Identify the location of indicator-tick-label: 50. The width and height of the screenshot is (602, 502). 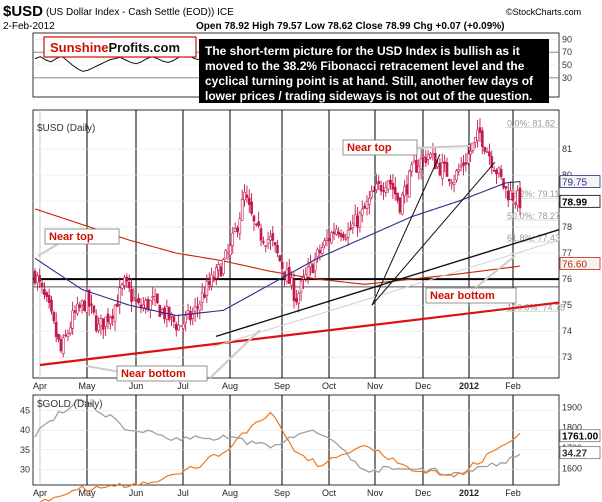
(567, 65).